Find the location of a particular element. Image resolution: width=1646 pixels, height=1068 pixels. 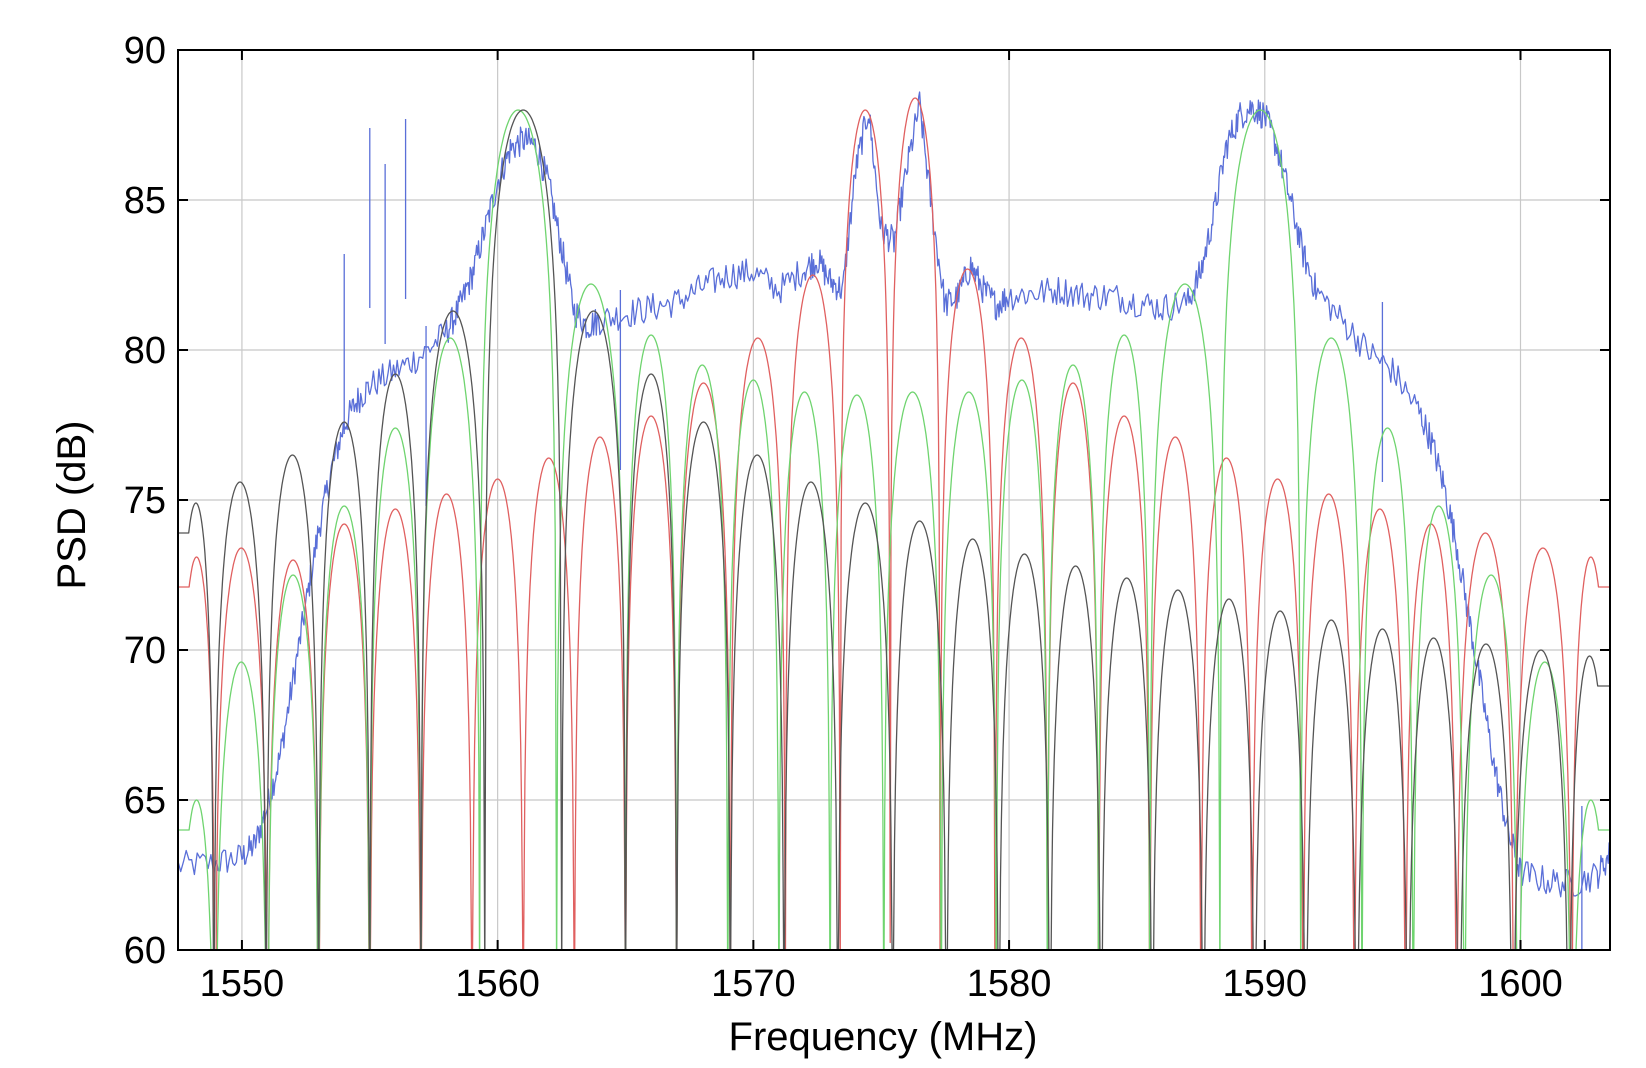

y-tick-label: 70 is located at coordinates (145, 651).